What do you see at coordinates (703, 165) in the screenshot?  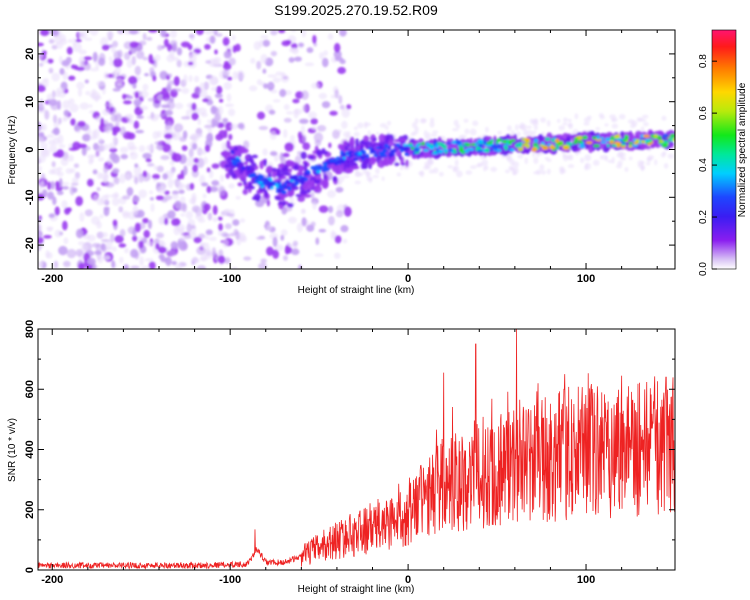 I see `colorbar-tick-label: 0.4` at bounding box center [703, 165].